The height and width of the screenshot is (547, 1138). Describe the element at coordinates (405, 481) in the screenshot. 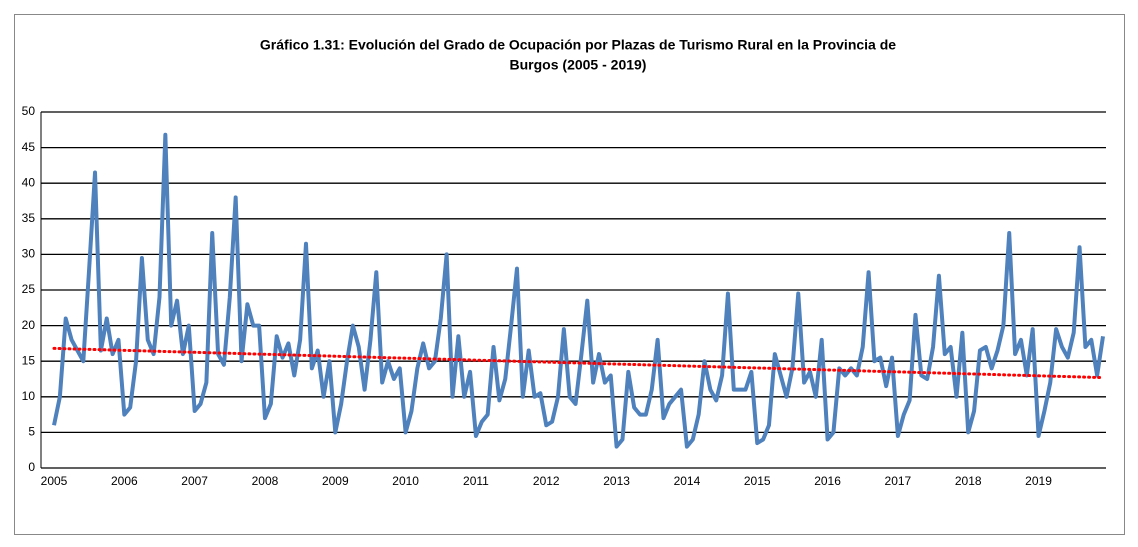

I see `x-tick-label: 2010` at that location.